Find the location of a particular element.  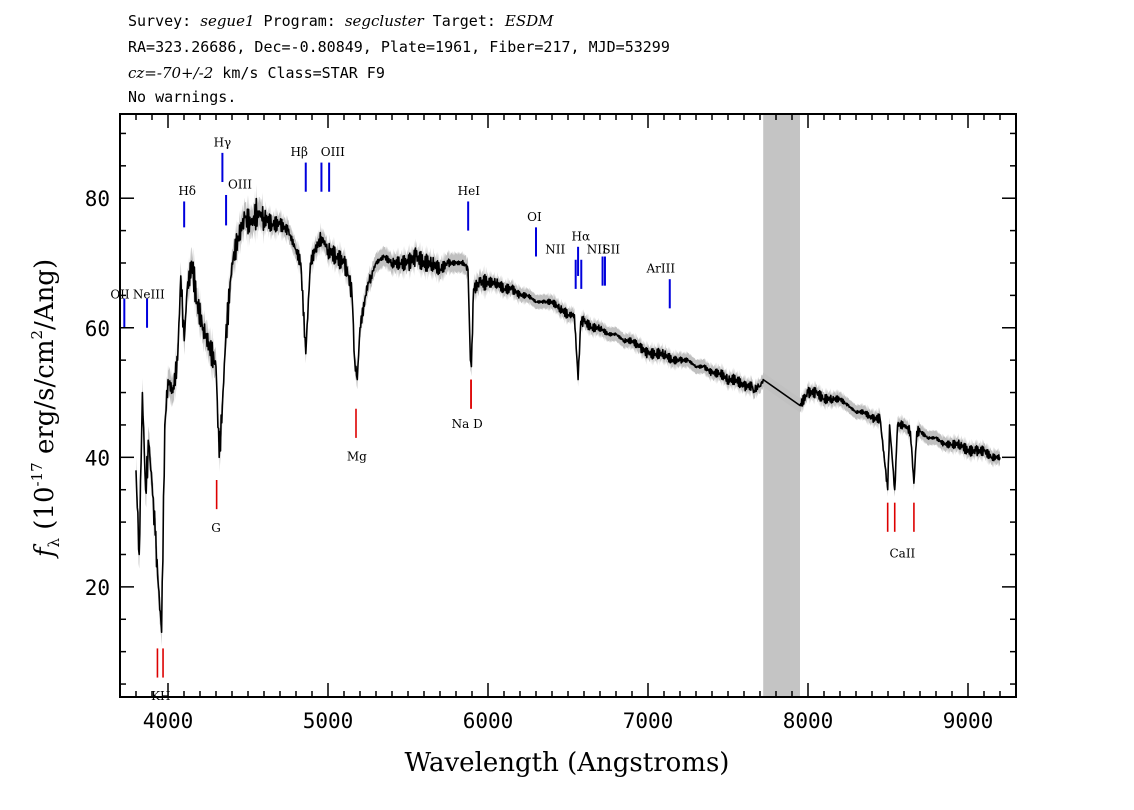

header-line-3: cz=-70+/-2 km/s Class=STAR F9 is located at coordinates (256, 73).